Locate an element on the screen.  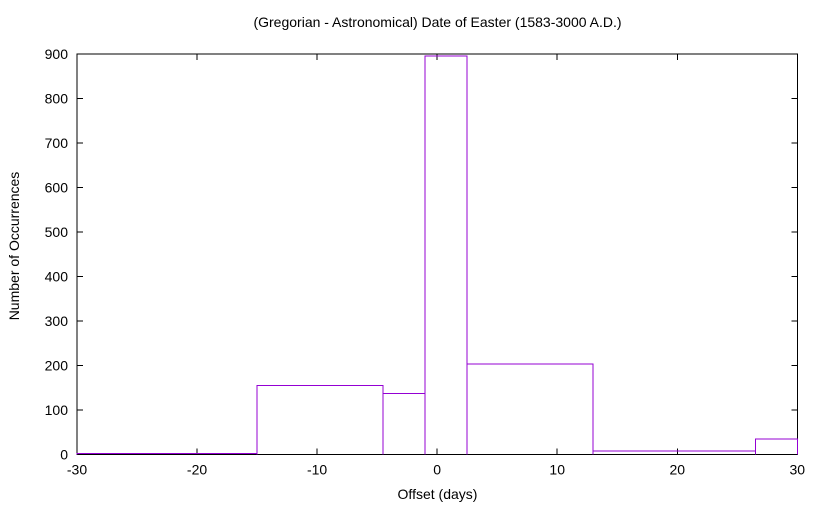
x-tick-label: -10 is located at coordinates (317, 469).